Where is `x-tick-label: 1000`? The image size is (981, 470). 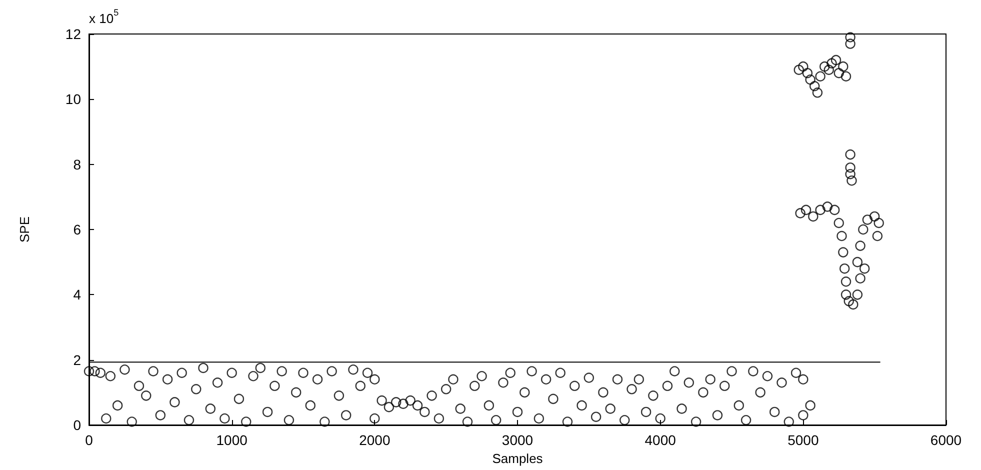 x-tick-label: 1000 is located at coordinates (232, 440).